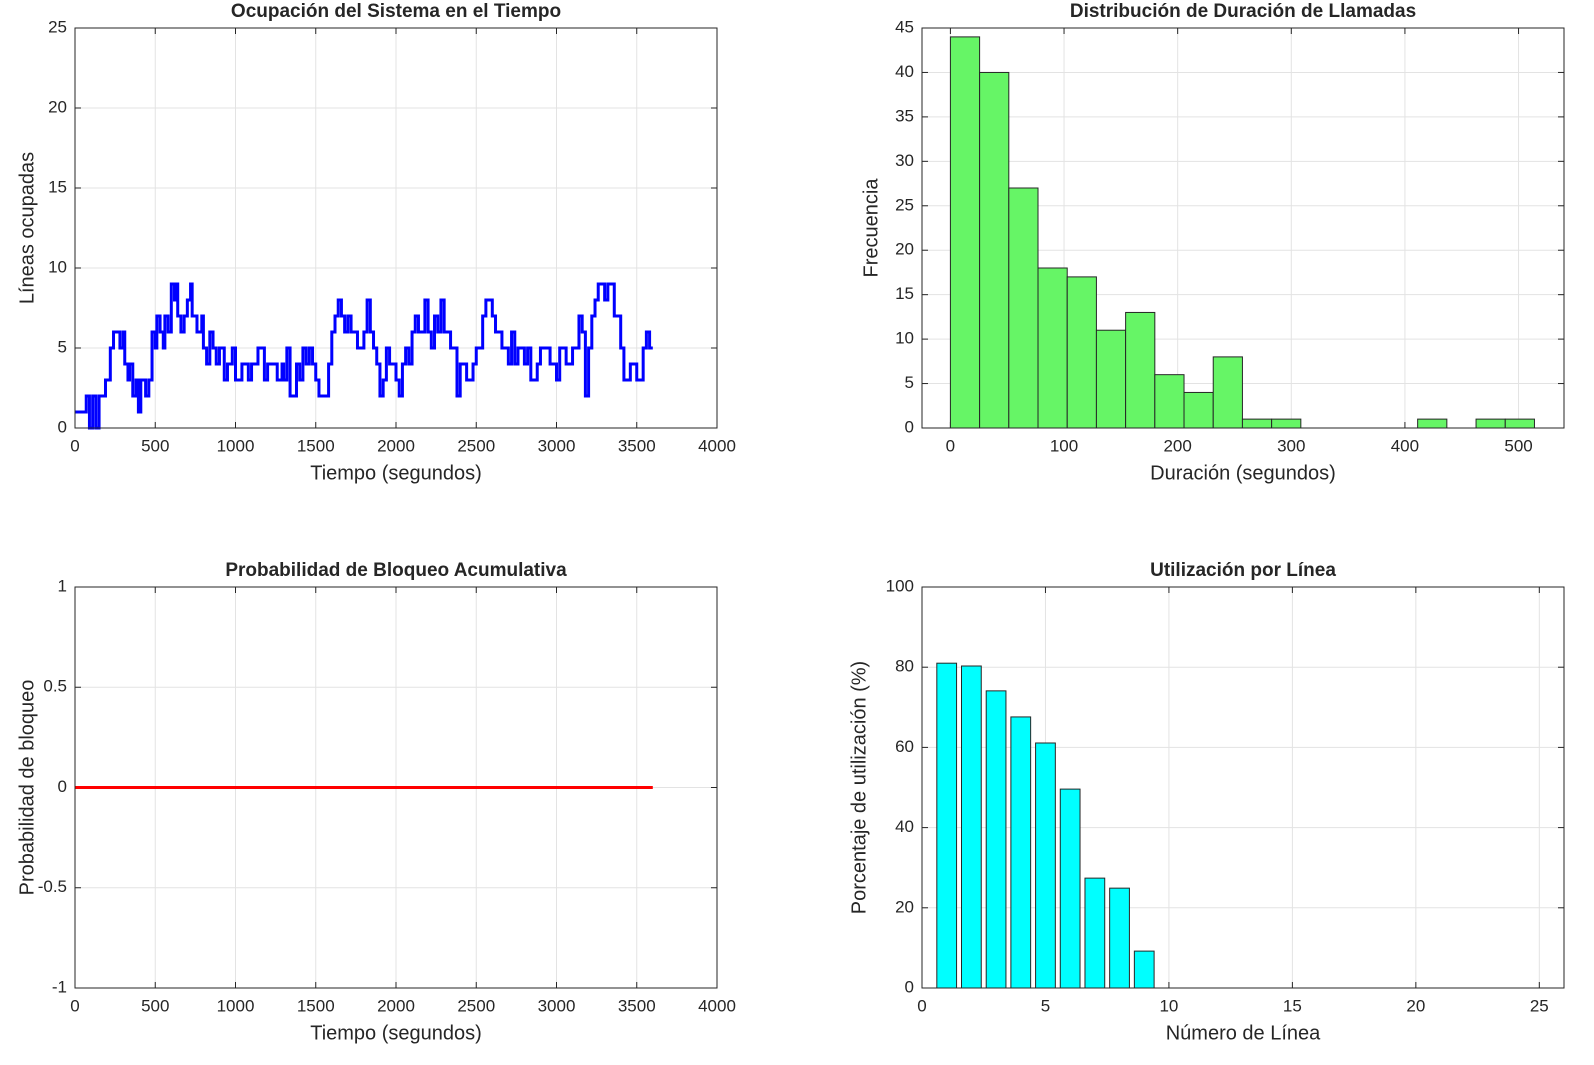 The image size is (1594, 1065). Describe the element at coordinates (396, 570) in the screenshot. I see `chart-title: Probabilidad de Bloqueo Acumulativa` at that location.